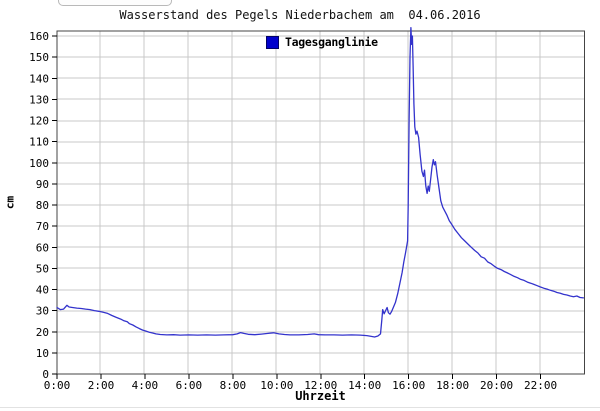 Image resolution: width=600 pixels, height=411 pixels. I want to click on y-tick-label: 140, so click(39, 78).